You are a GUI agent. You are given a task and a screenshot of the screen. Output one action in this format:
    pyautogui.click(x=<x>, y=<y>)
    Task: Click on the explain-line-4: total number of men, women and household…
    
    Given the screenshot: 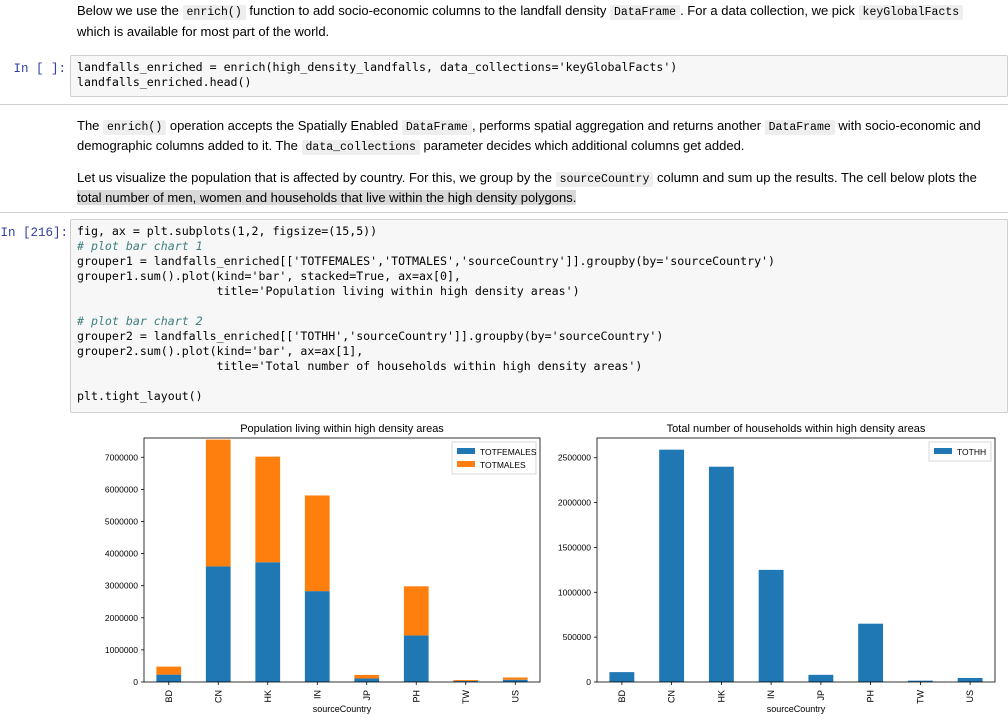 What is the action you would take?
    pyautogui.click(x=539, y=197)
    